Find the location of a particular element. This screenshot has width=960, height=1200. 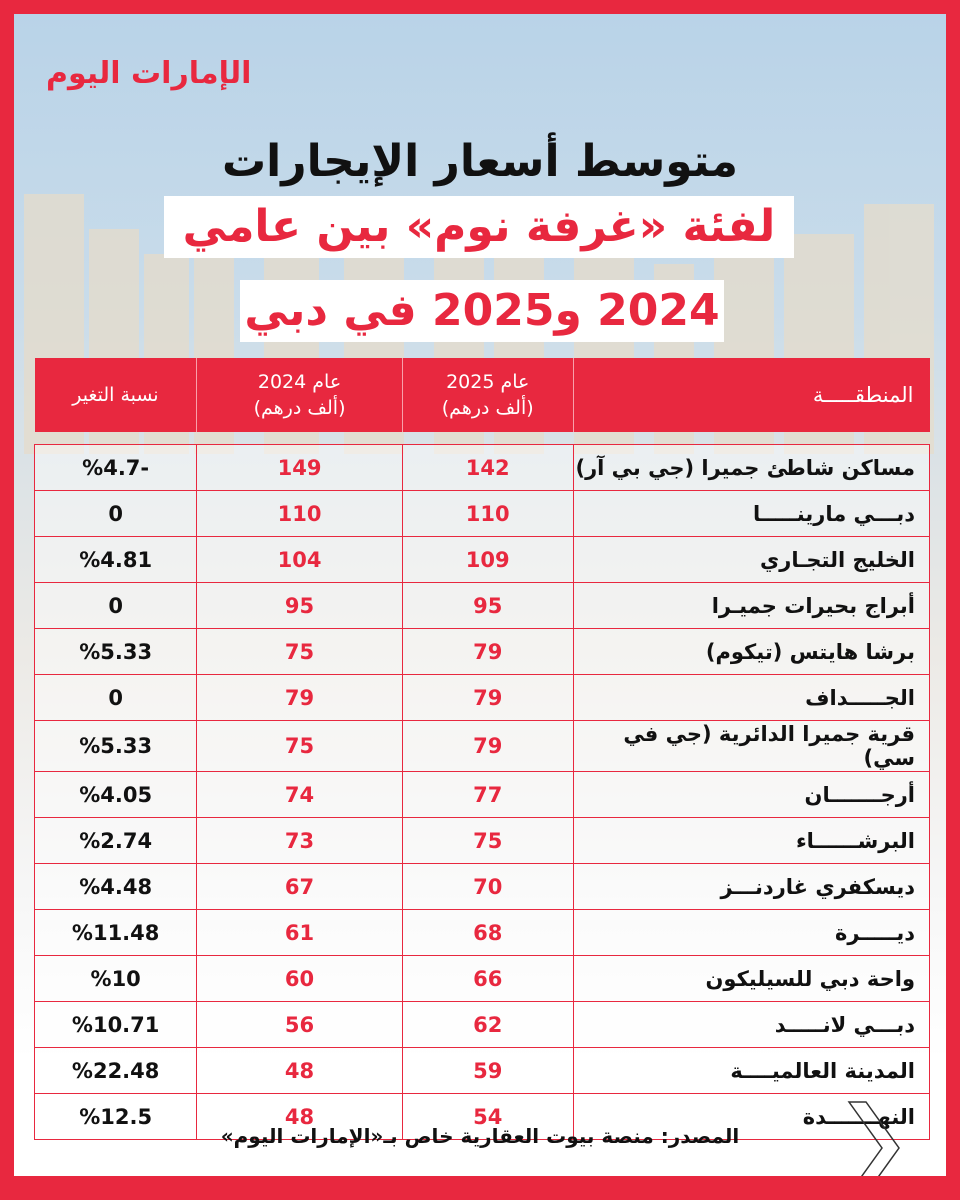

region-cell: البرشــــــاء is located at coordinates (751, 840).